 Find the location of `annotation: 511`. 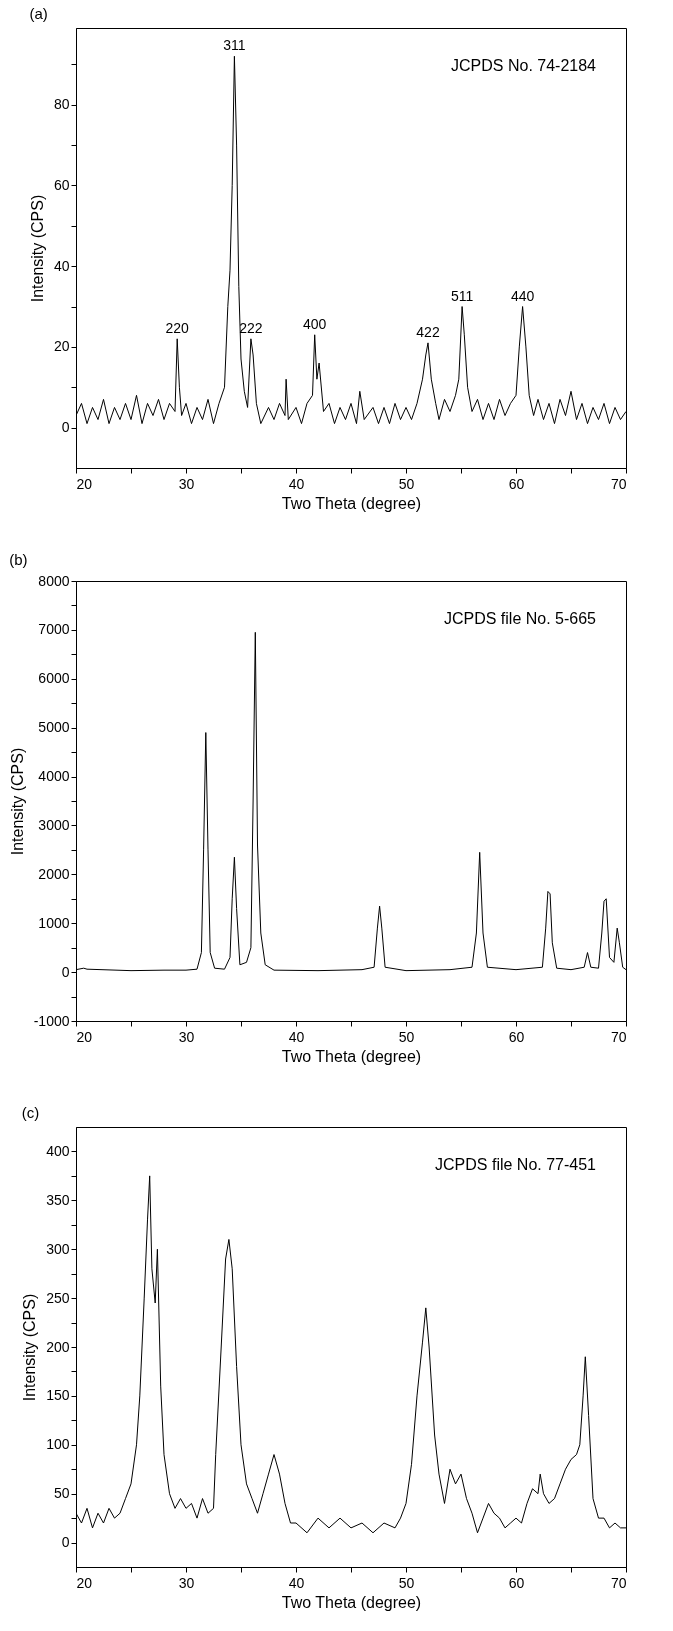

annotation: 511 is located at coordinates (462, 295).